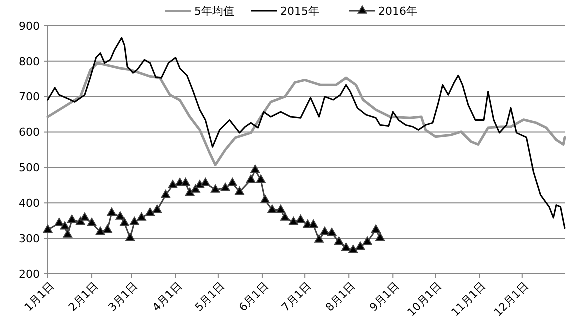  I want to click on x-tick-label: 3月1日, so click(123, 297).